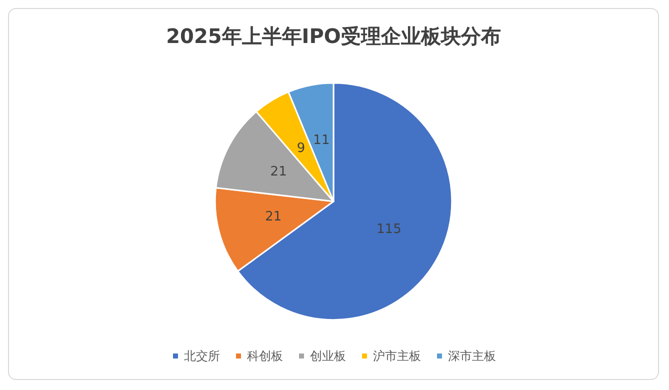 The width and height of the screenshot is (669, 390). I want to click on legend-label: 深市主板, so click(472, 356).